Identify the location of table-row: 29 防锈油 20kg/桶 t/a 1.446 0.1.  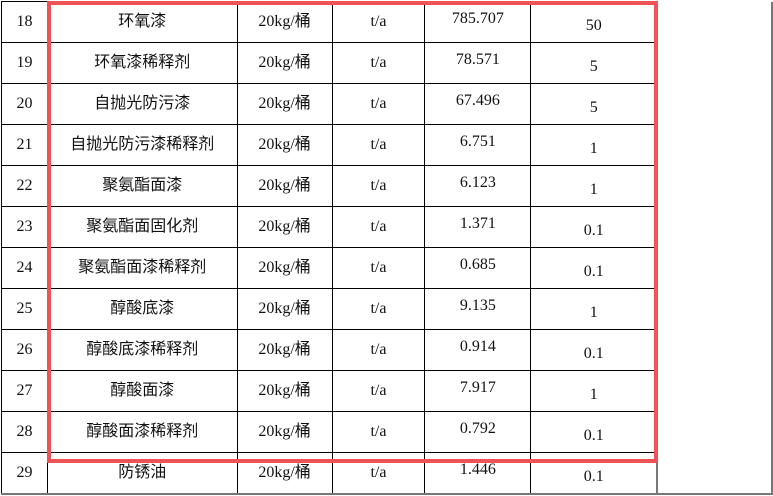
(387, 473).